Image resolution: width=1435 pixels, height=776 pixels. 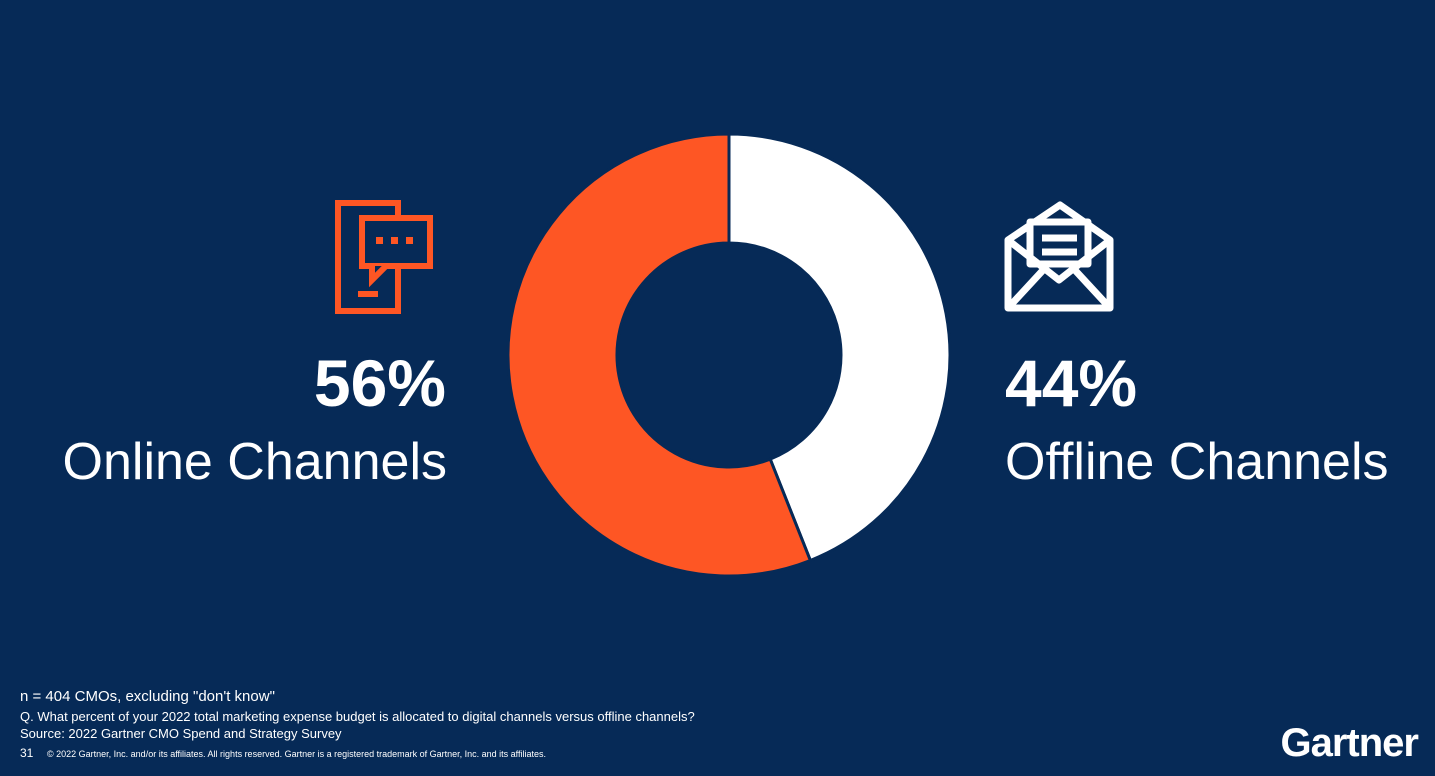 What do you see at coordinates (255, 462) in the screenshot?
I see `category-label: Online Channels` at bounding box center [255, 462].